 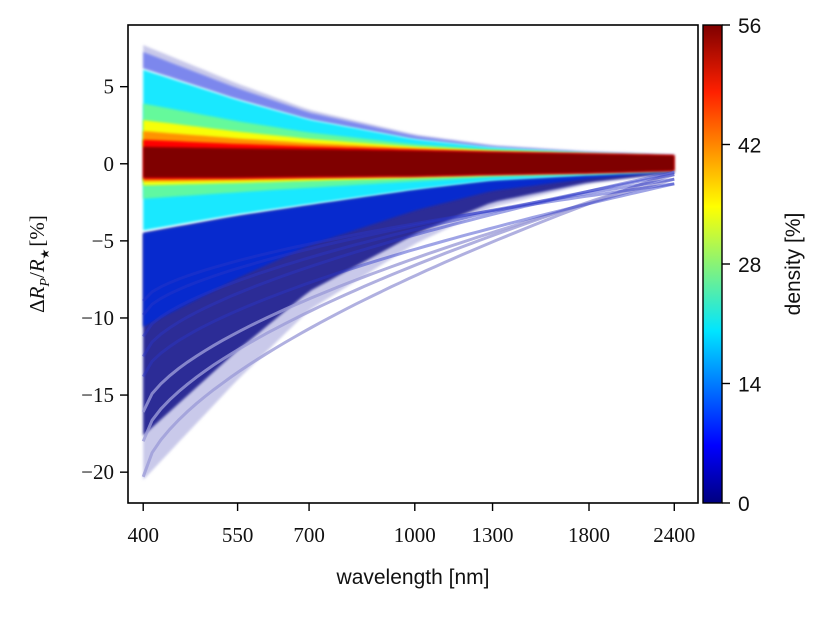 I want to click on y-tick-label: −5, so click(x=103, y=241).